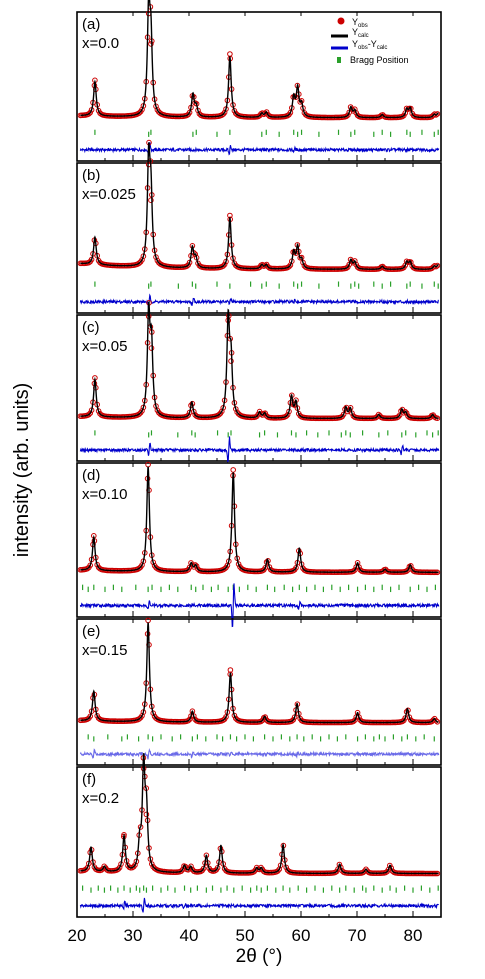  I want to click on panel-label: (b), so click(91, 175).